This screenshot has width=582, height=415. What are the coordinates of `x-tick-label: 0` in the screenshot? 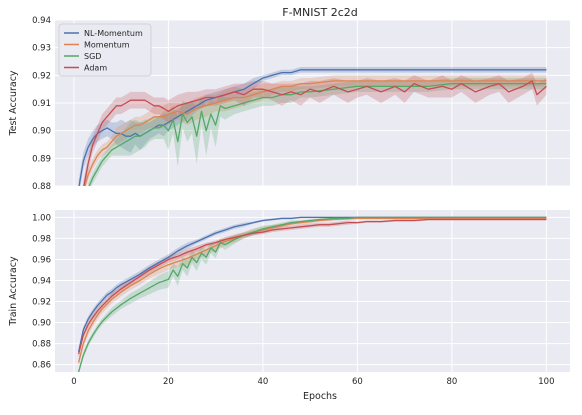 It's located at (73, 382).